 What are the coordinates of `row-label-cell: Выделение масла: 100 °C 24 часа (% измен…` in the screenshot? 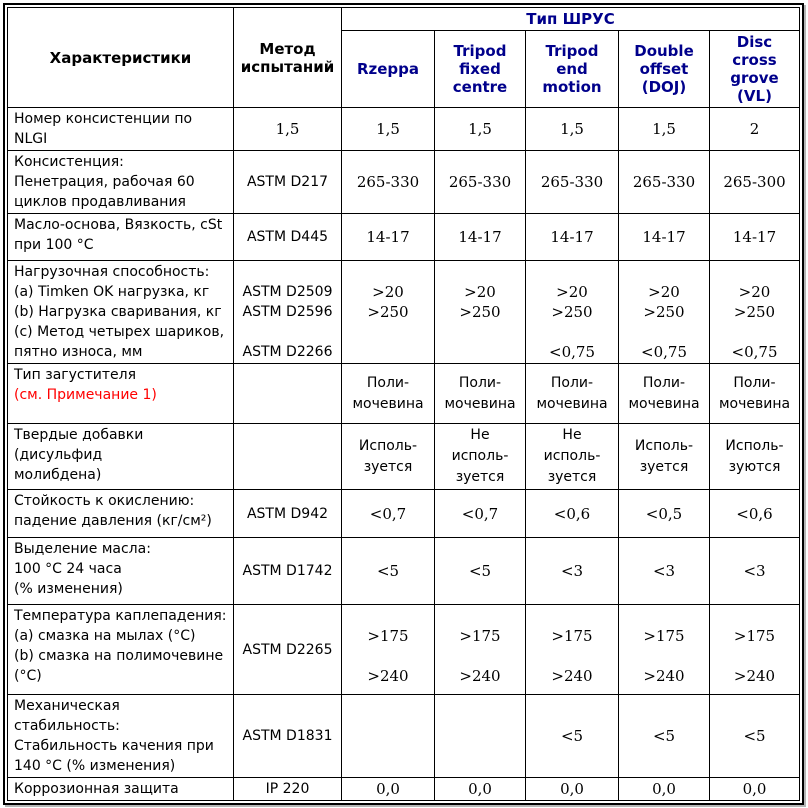 It's located at (120, 571).